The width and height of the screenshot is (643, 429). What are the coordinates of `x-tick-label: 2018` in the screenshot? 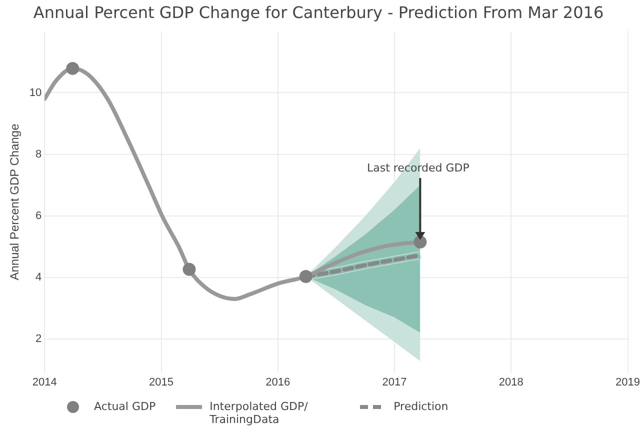 It's located at (511, 382).